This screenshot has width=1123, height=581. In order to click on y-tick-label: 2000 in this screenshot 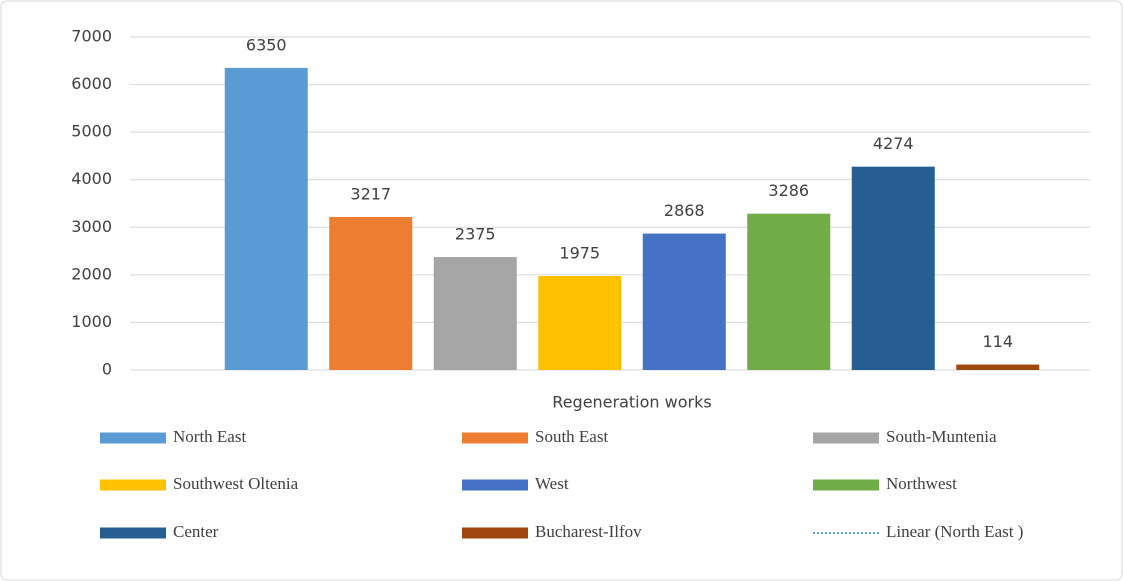, I will do `click(91, 273)`.